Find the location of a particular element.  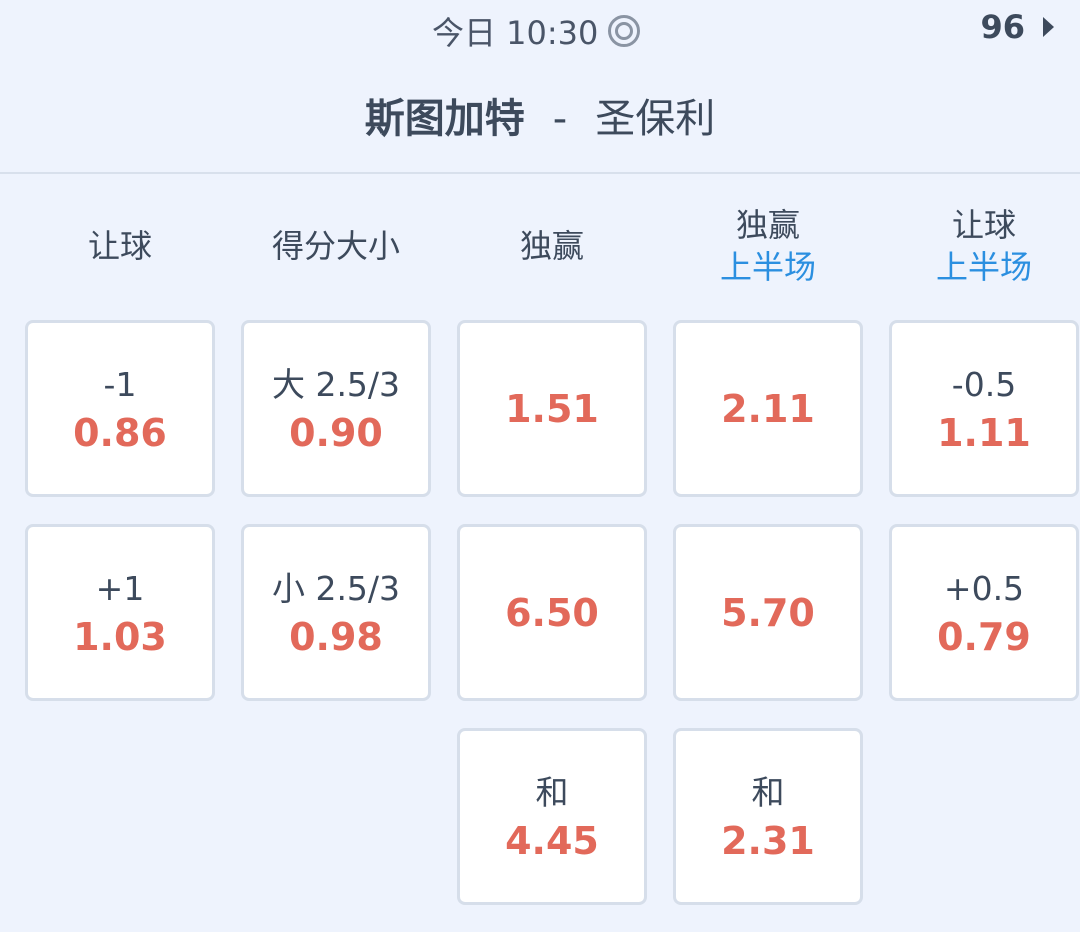

match-time-text: 今日 10:30 is located at coordinates (515, 33).